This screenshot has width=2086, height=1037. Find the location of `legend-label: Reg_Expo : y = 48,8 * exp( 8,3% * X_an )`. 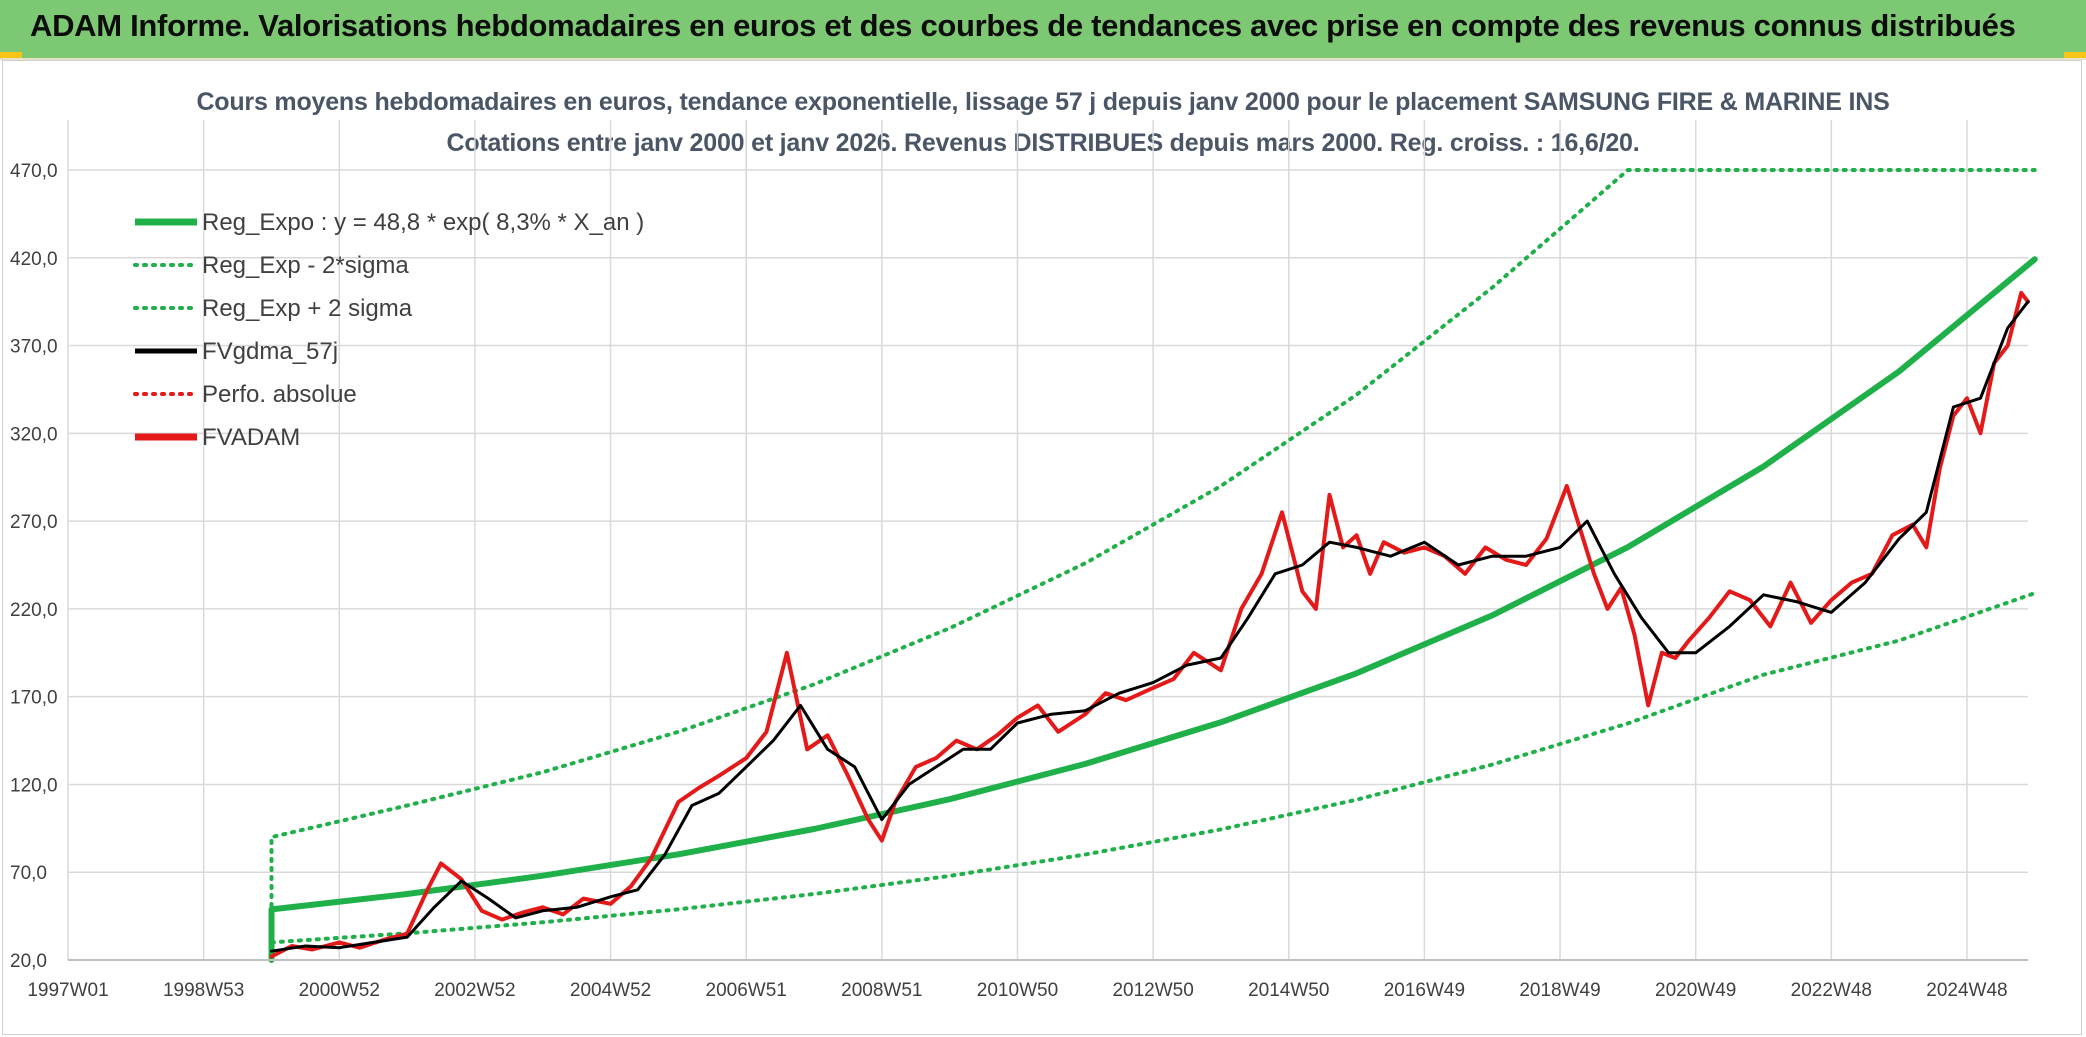

legend-label: Reg_Expo : y = 48,8 * exp( 8,3% * X_an ) is located at coordinates (423, 222).